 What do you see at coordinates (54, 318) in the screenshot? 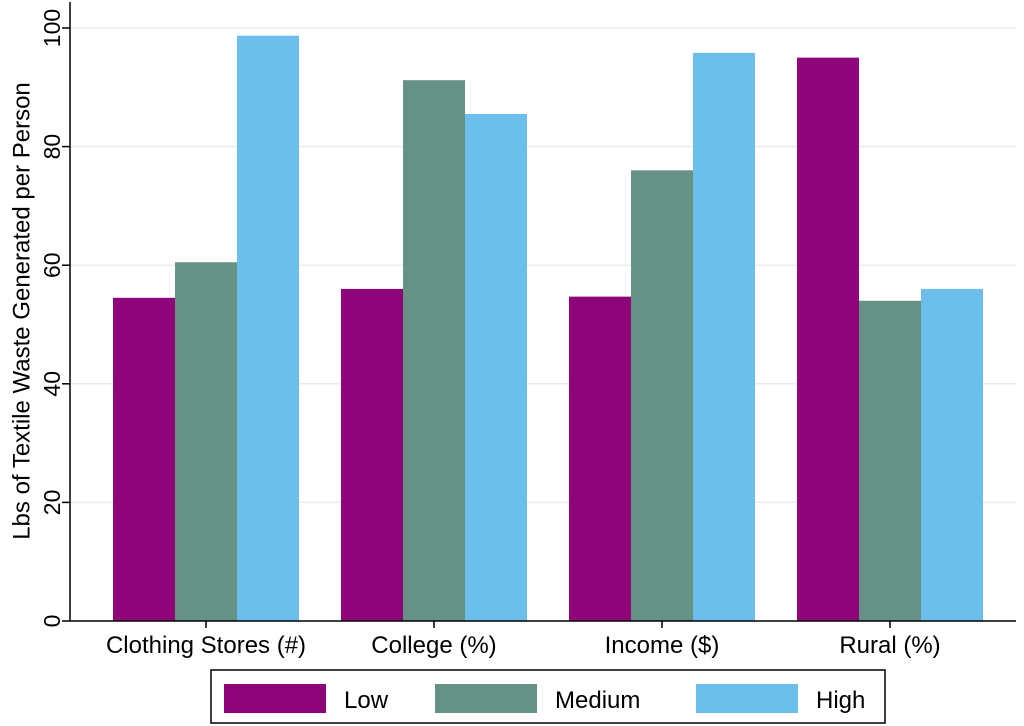
I see `y-ticks: 0 20 40 60 80 100` at bounding box center [54, 318].